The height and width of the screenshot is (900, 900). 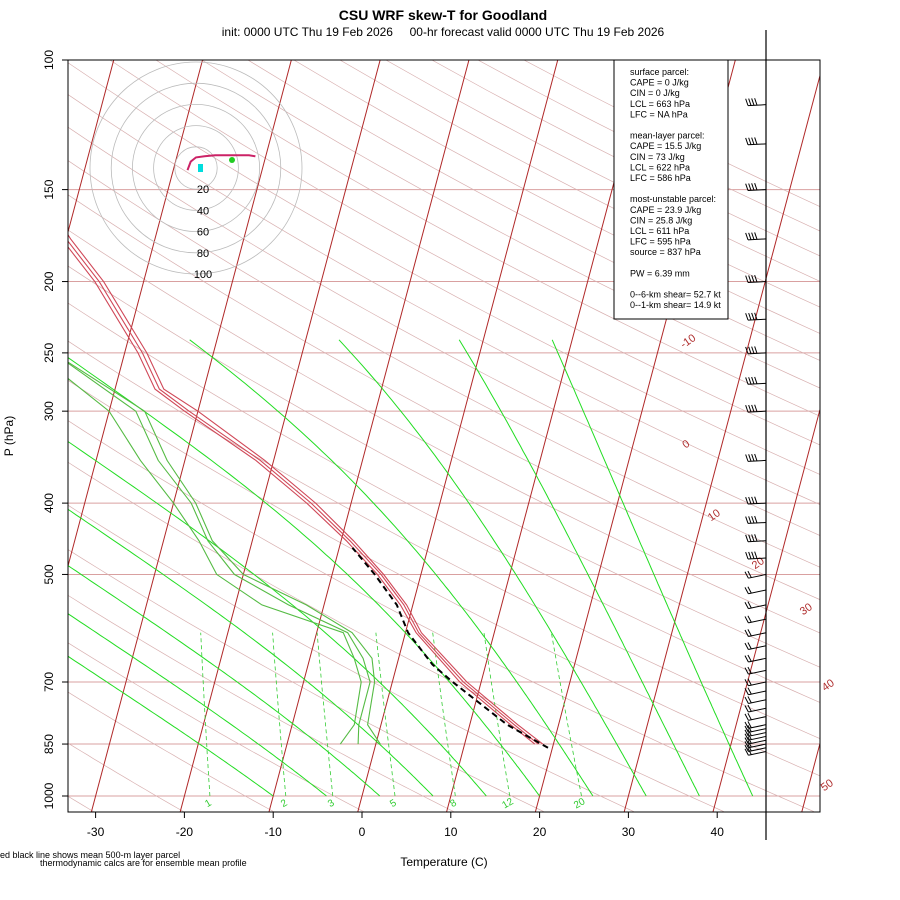 I want to click on mixing-ratio-label: 5, so click(x=393, y=803).